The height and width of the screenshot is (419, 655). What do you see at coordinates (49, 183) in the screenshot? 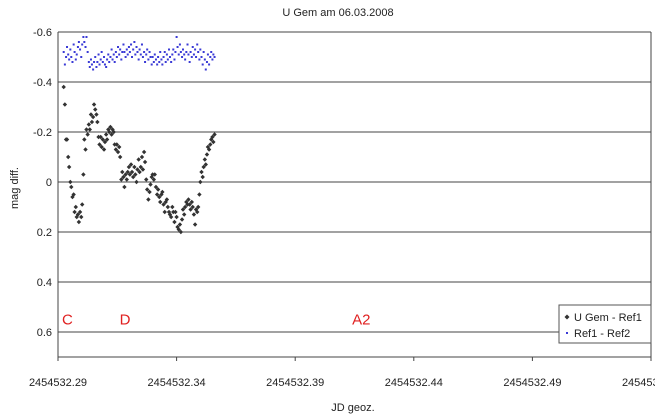
I see `y-tick-label: 0` at bounding box center [49, 183].